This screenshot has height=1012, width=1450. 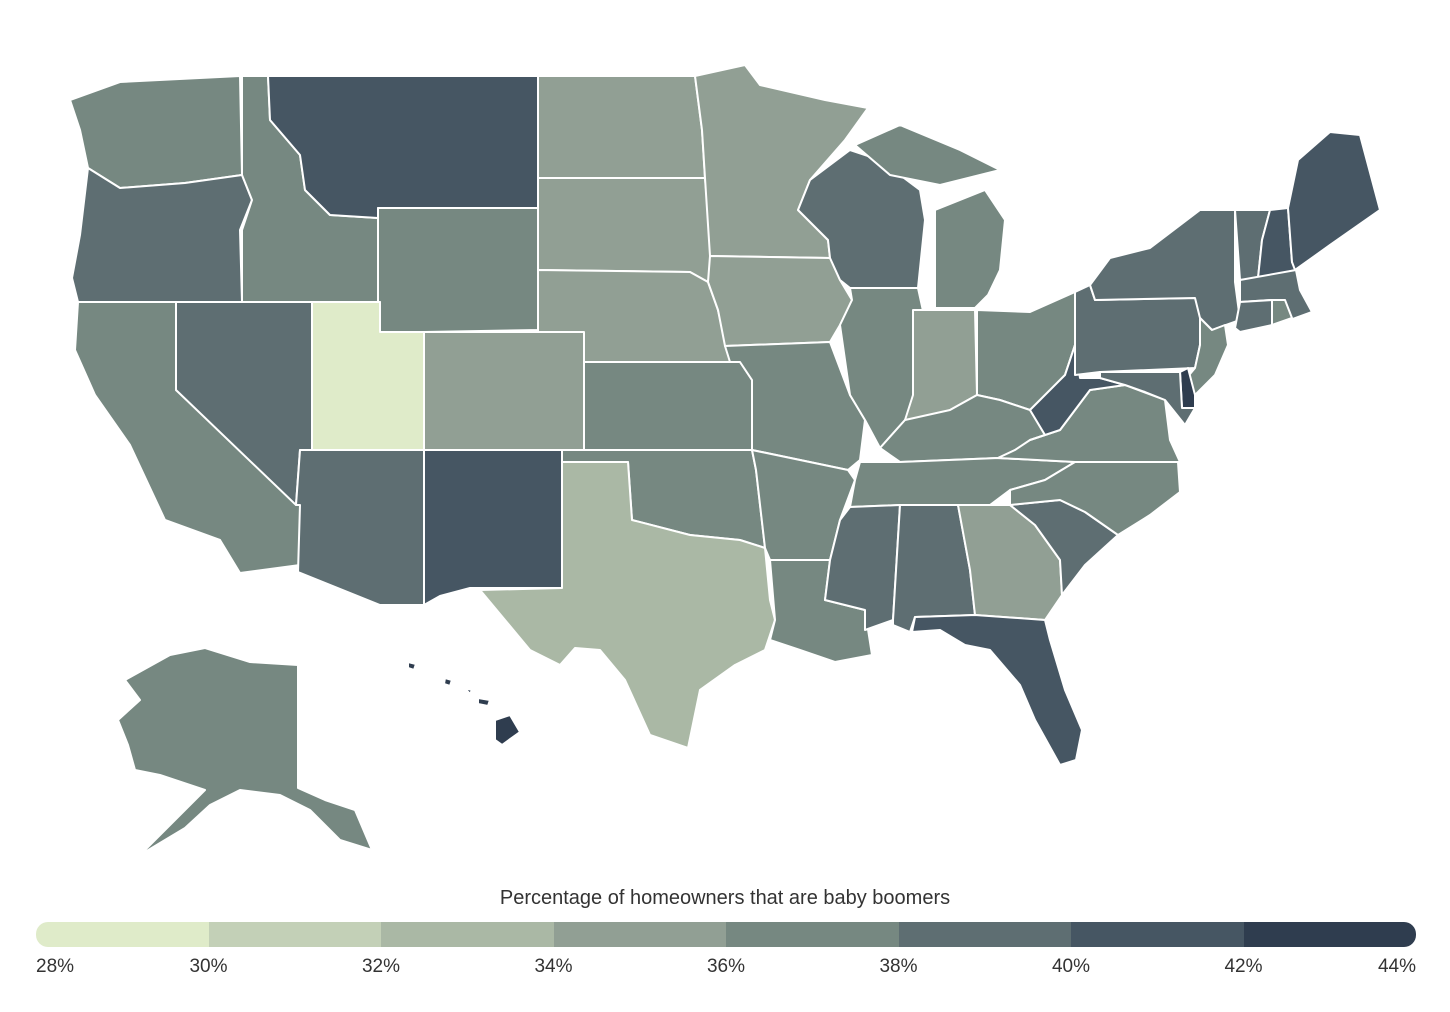 I want to click on state-mi, so click(x=930, y=216).